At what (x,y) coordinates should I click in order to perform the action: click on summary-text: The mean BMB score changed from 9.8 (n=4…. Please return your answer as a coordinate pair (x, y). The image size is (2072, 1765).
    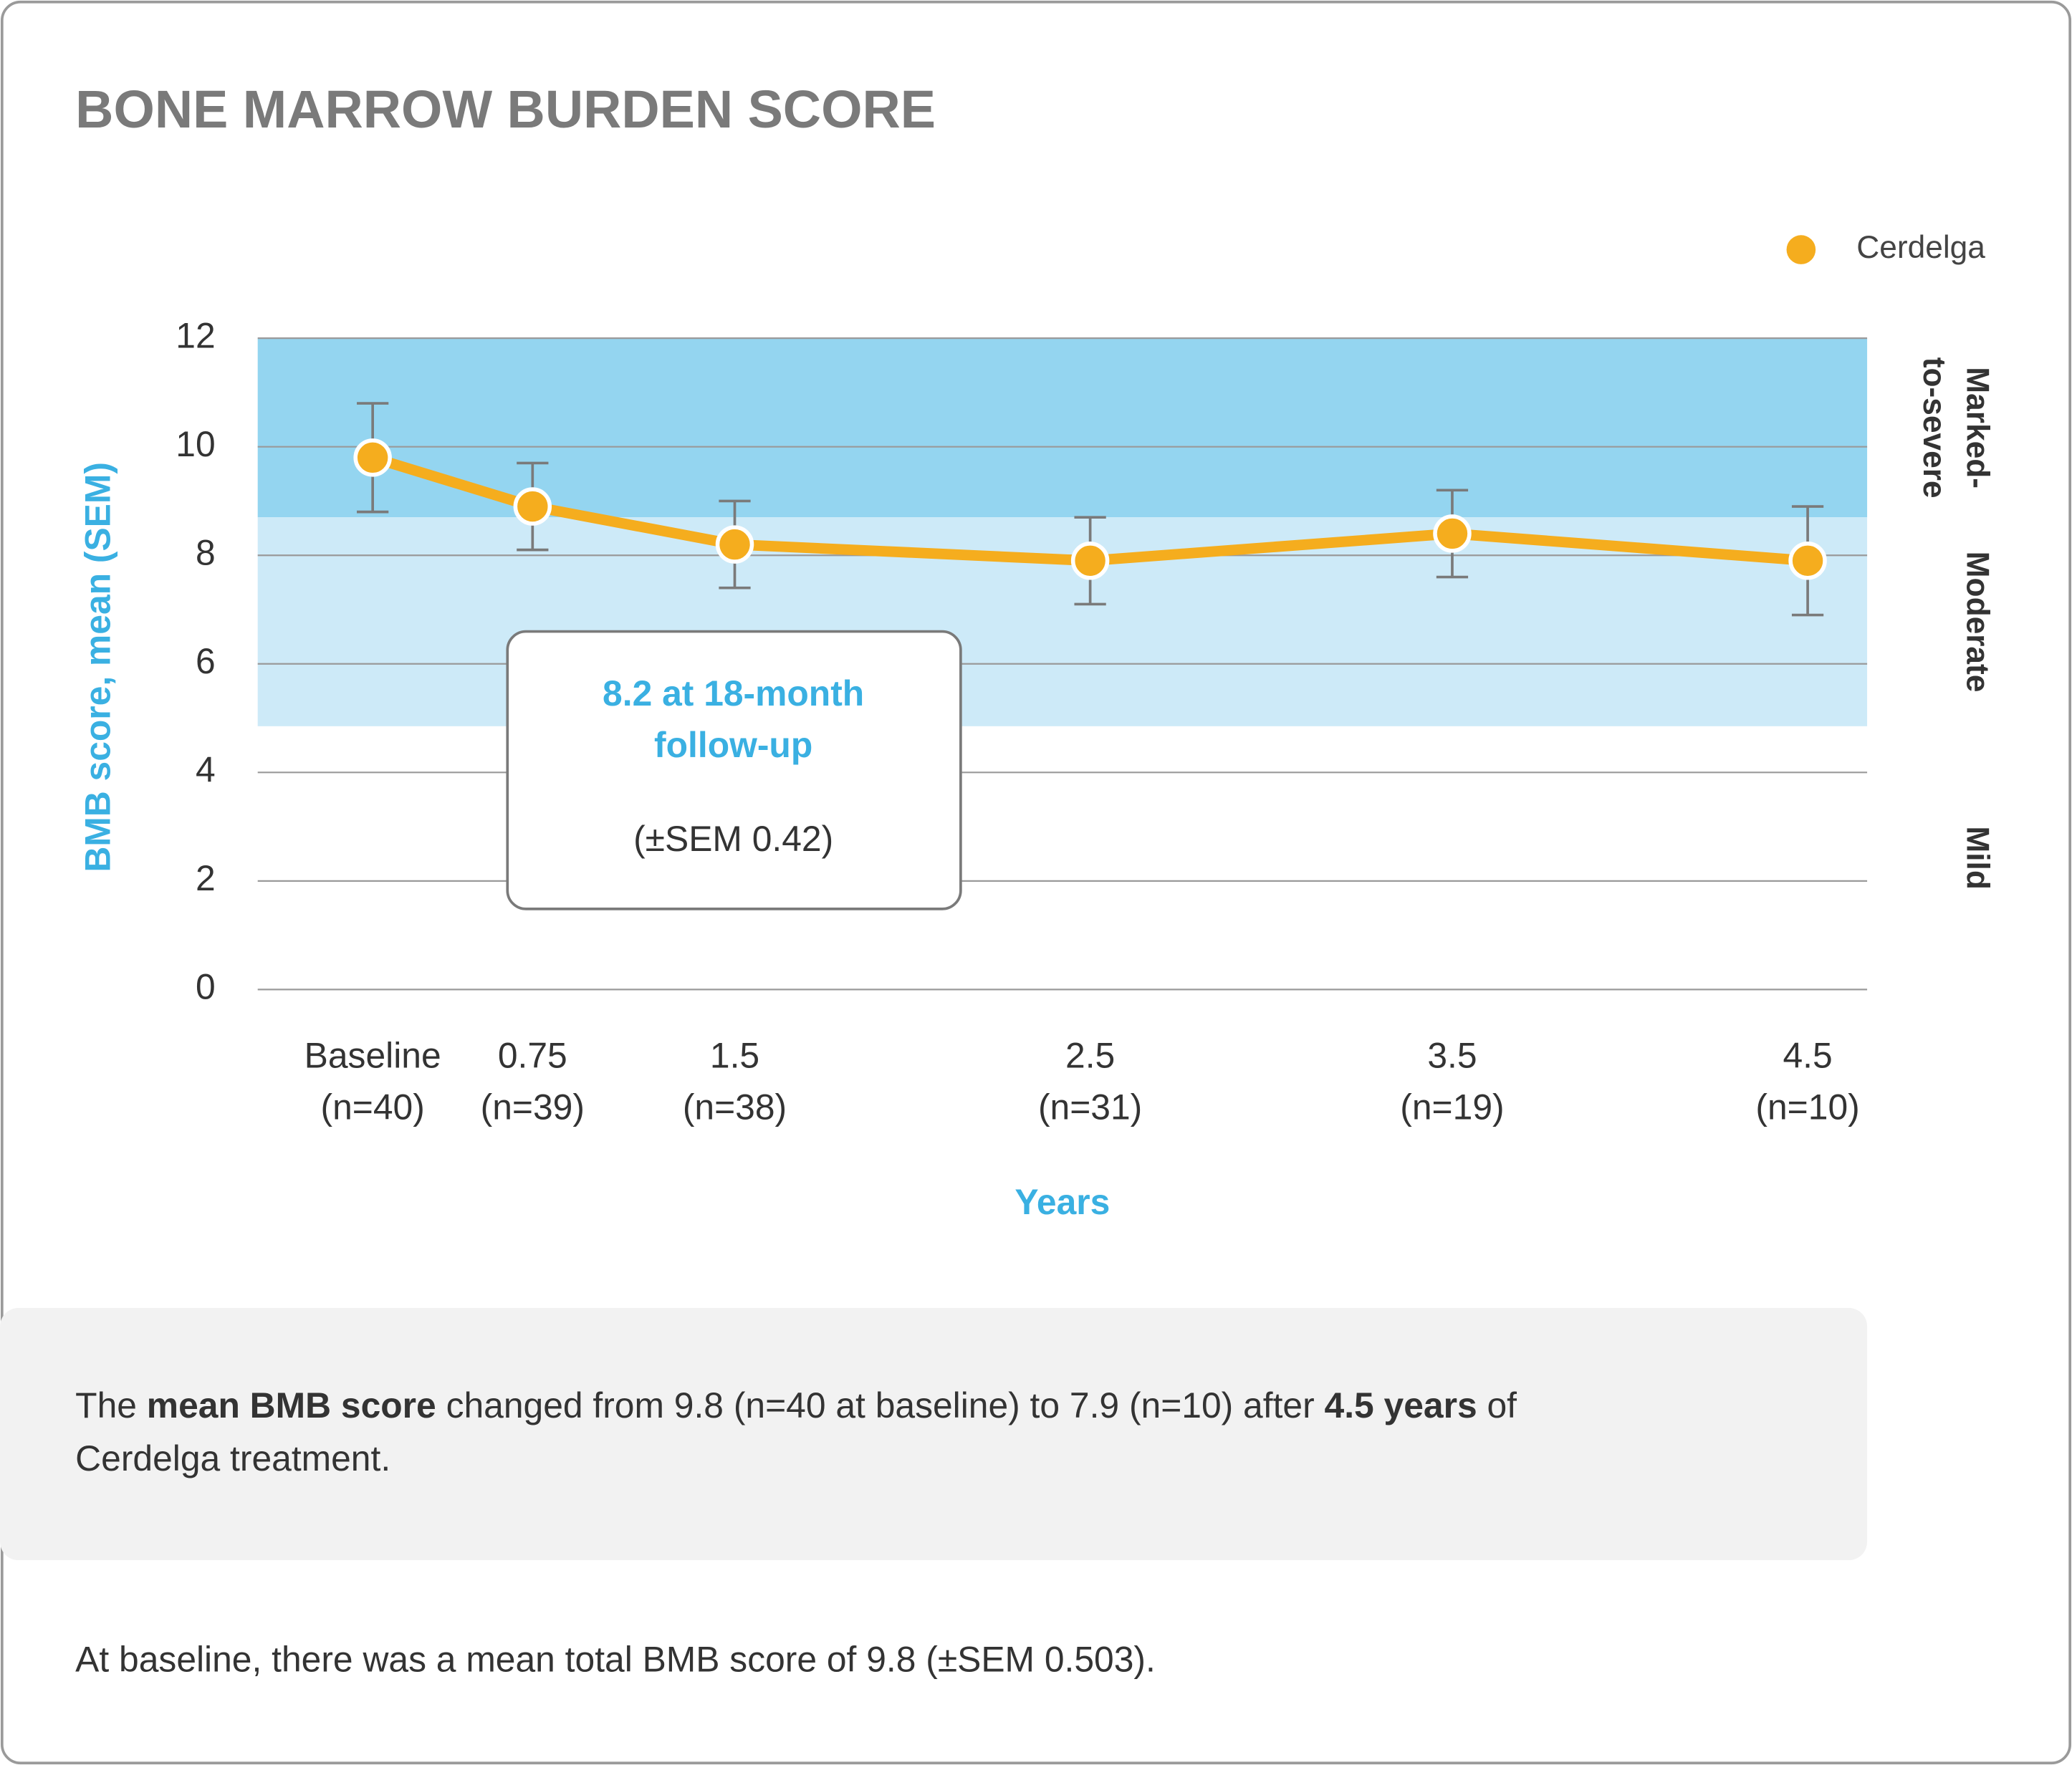
    Looking at the image, I should click on (796, 1405).